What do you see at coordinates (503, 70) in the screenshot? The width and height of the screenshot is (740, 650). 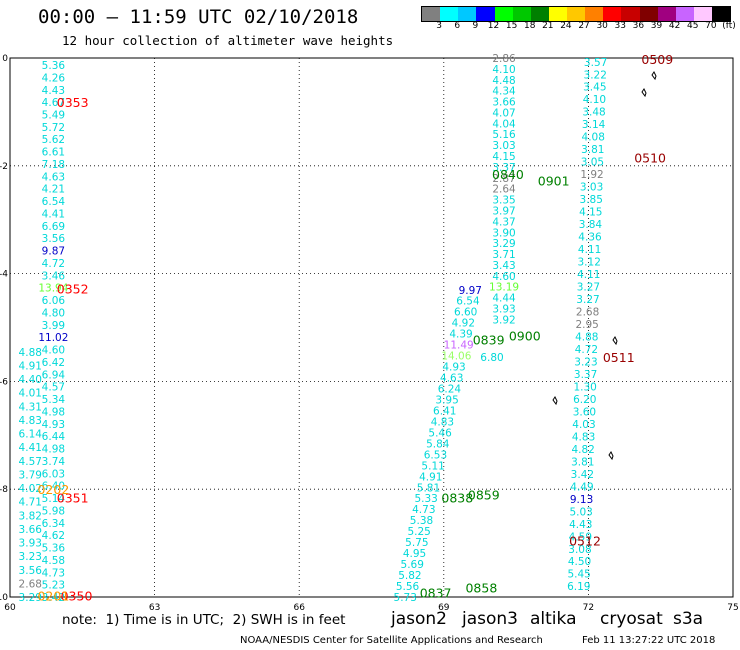 I see `wave-height-reading: 4.10` at bounding box center [503, 70].